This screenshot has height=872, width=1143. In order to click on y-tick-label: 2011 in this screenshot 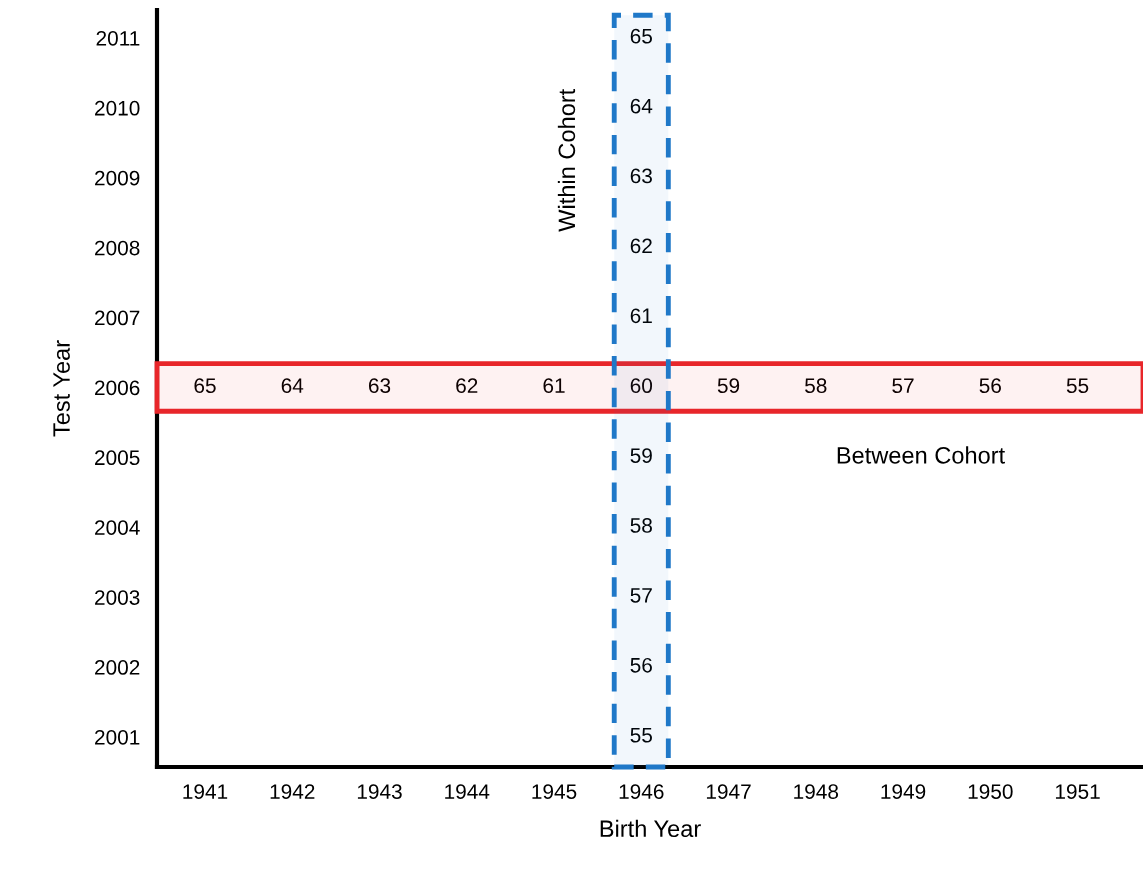, I will do `click(118, 38)`.